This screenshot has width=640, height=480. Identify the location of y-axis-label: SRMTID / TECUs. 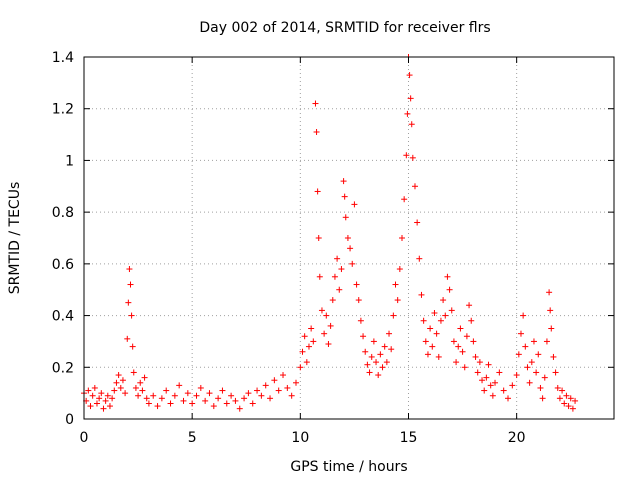
(15, 238).